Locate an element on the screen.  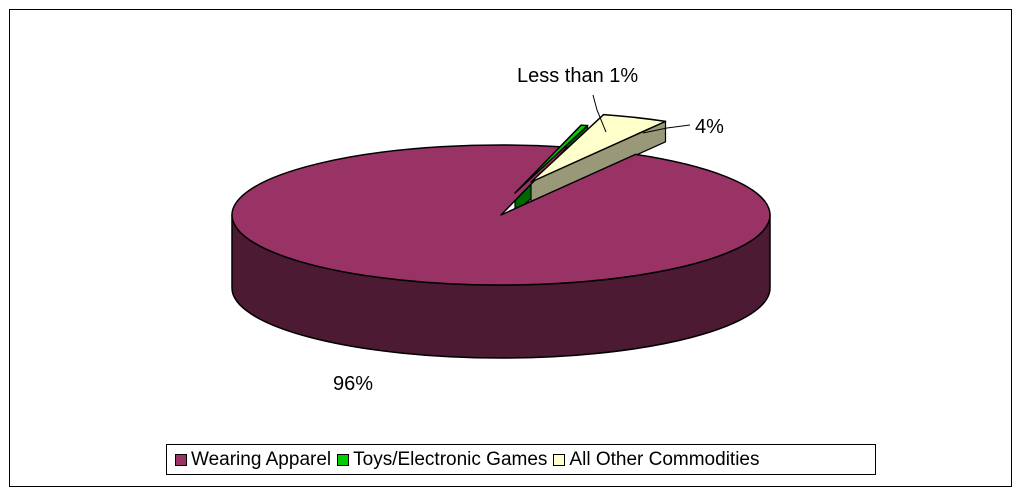
data-label-wearing-apparel: 96% is located at coordinates (353, 384).